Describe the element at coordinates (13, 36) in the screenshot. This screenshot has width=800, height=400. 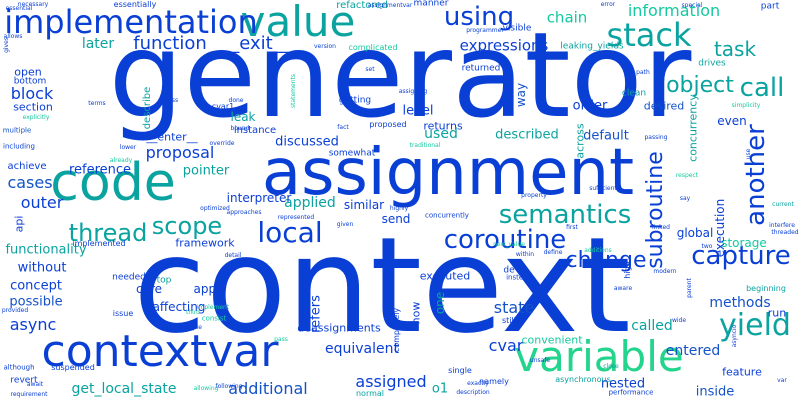
I see `word-allows: allows` at that location.